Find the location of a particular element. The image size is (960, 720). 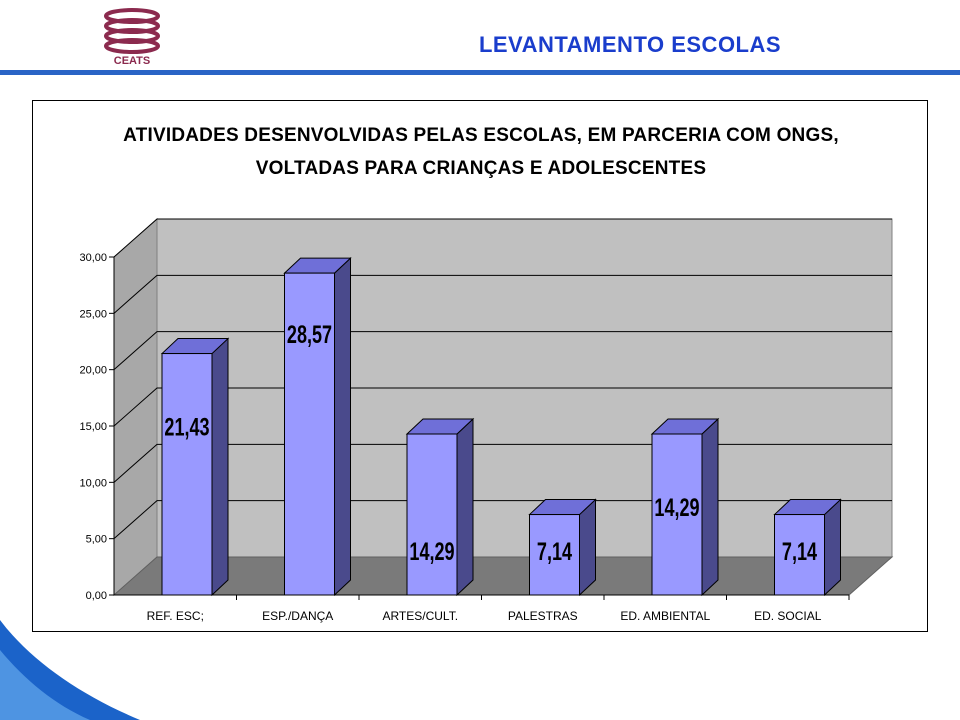

data-label: 28,57 is located at coordinates (309, 334).